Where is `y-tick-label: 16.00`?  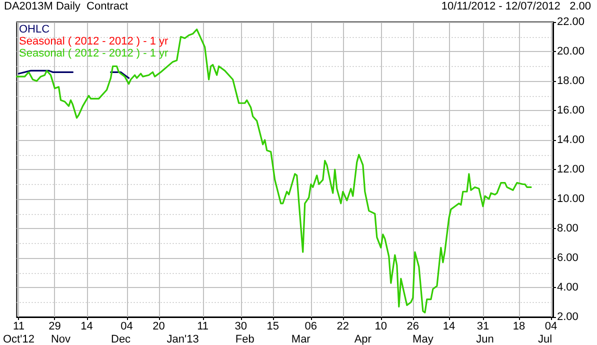
y-tick-label: 16.00 is located at coordinates (571, 110).